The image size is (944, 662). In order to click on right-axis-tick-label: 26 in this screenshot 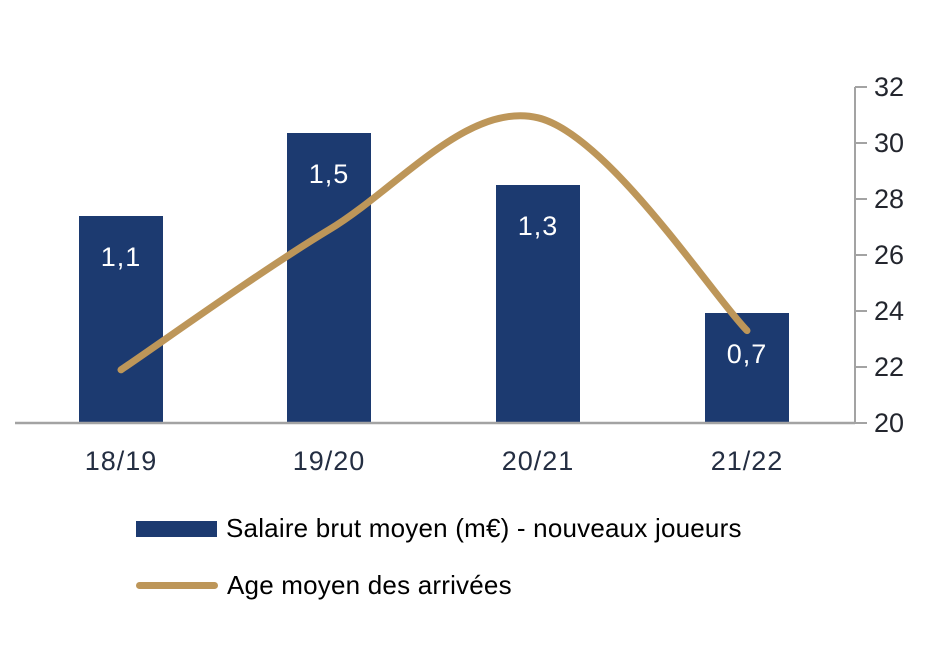, I will do `click(889, 255)`.